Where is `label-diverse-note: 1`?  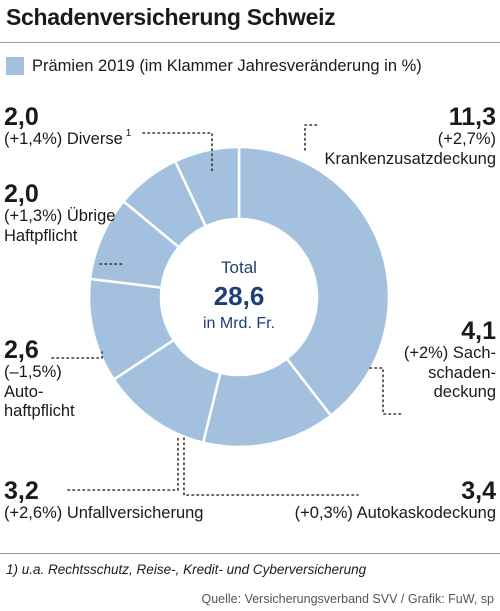 label-diverse-note: 1 is located at coordinates (128, 134).